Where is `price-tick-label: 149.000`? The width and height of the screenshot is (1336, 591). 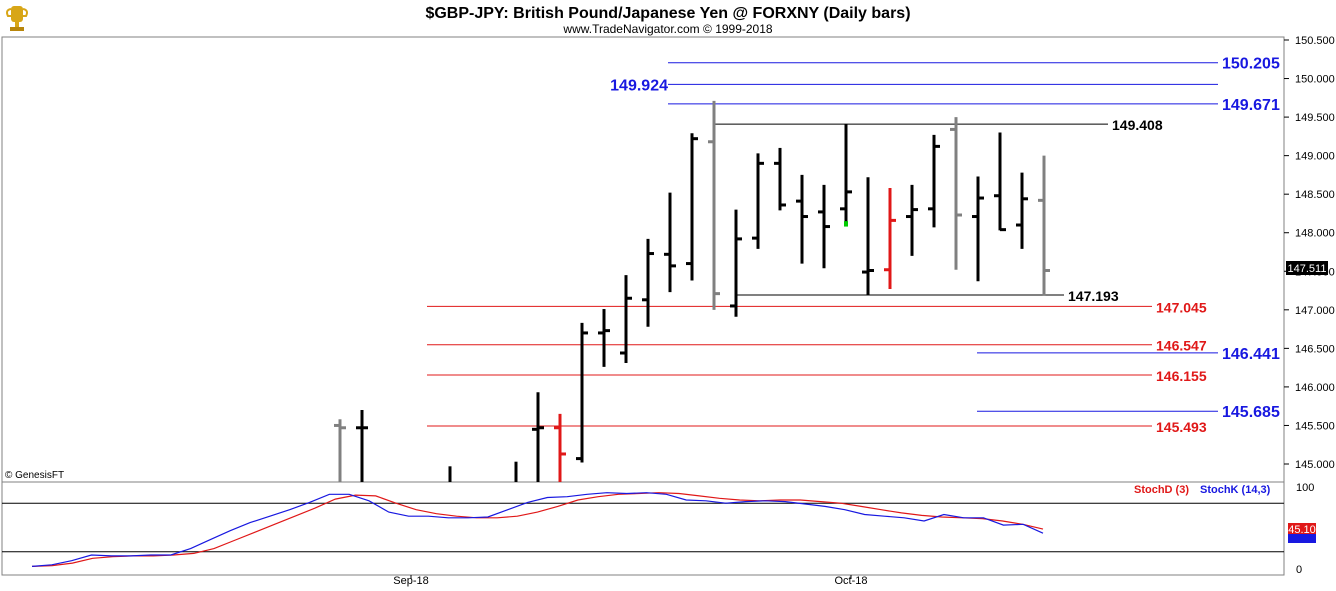 price-tick-label: 149.000 is located at coordinates (1315, 157).